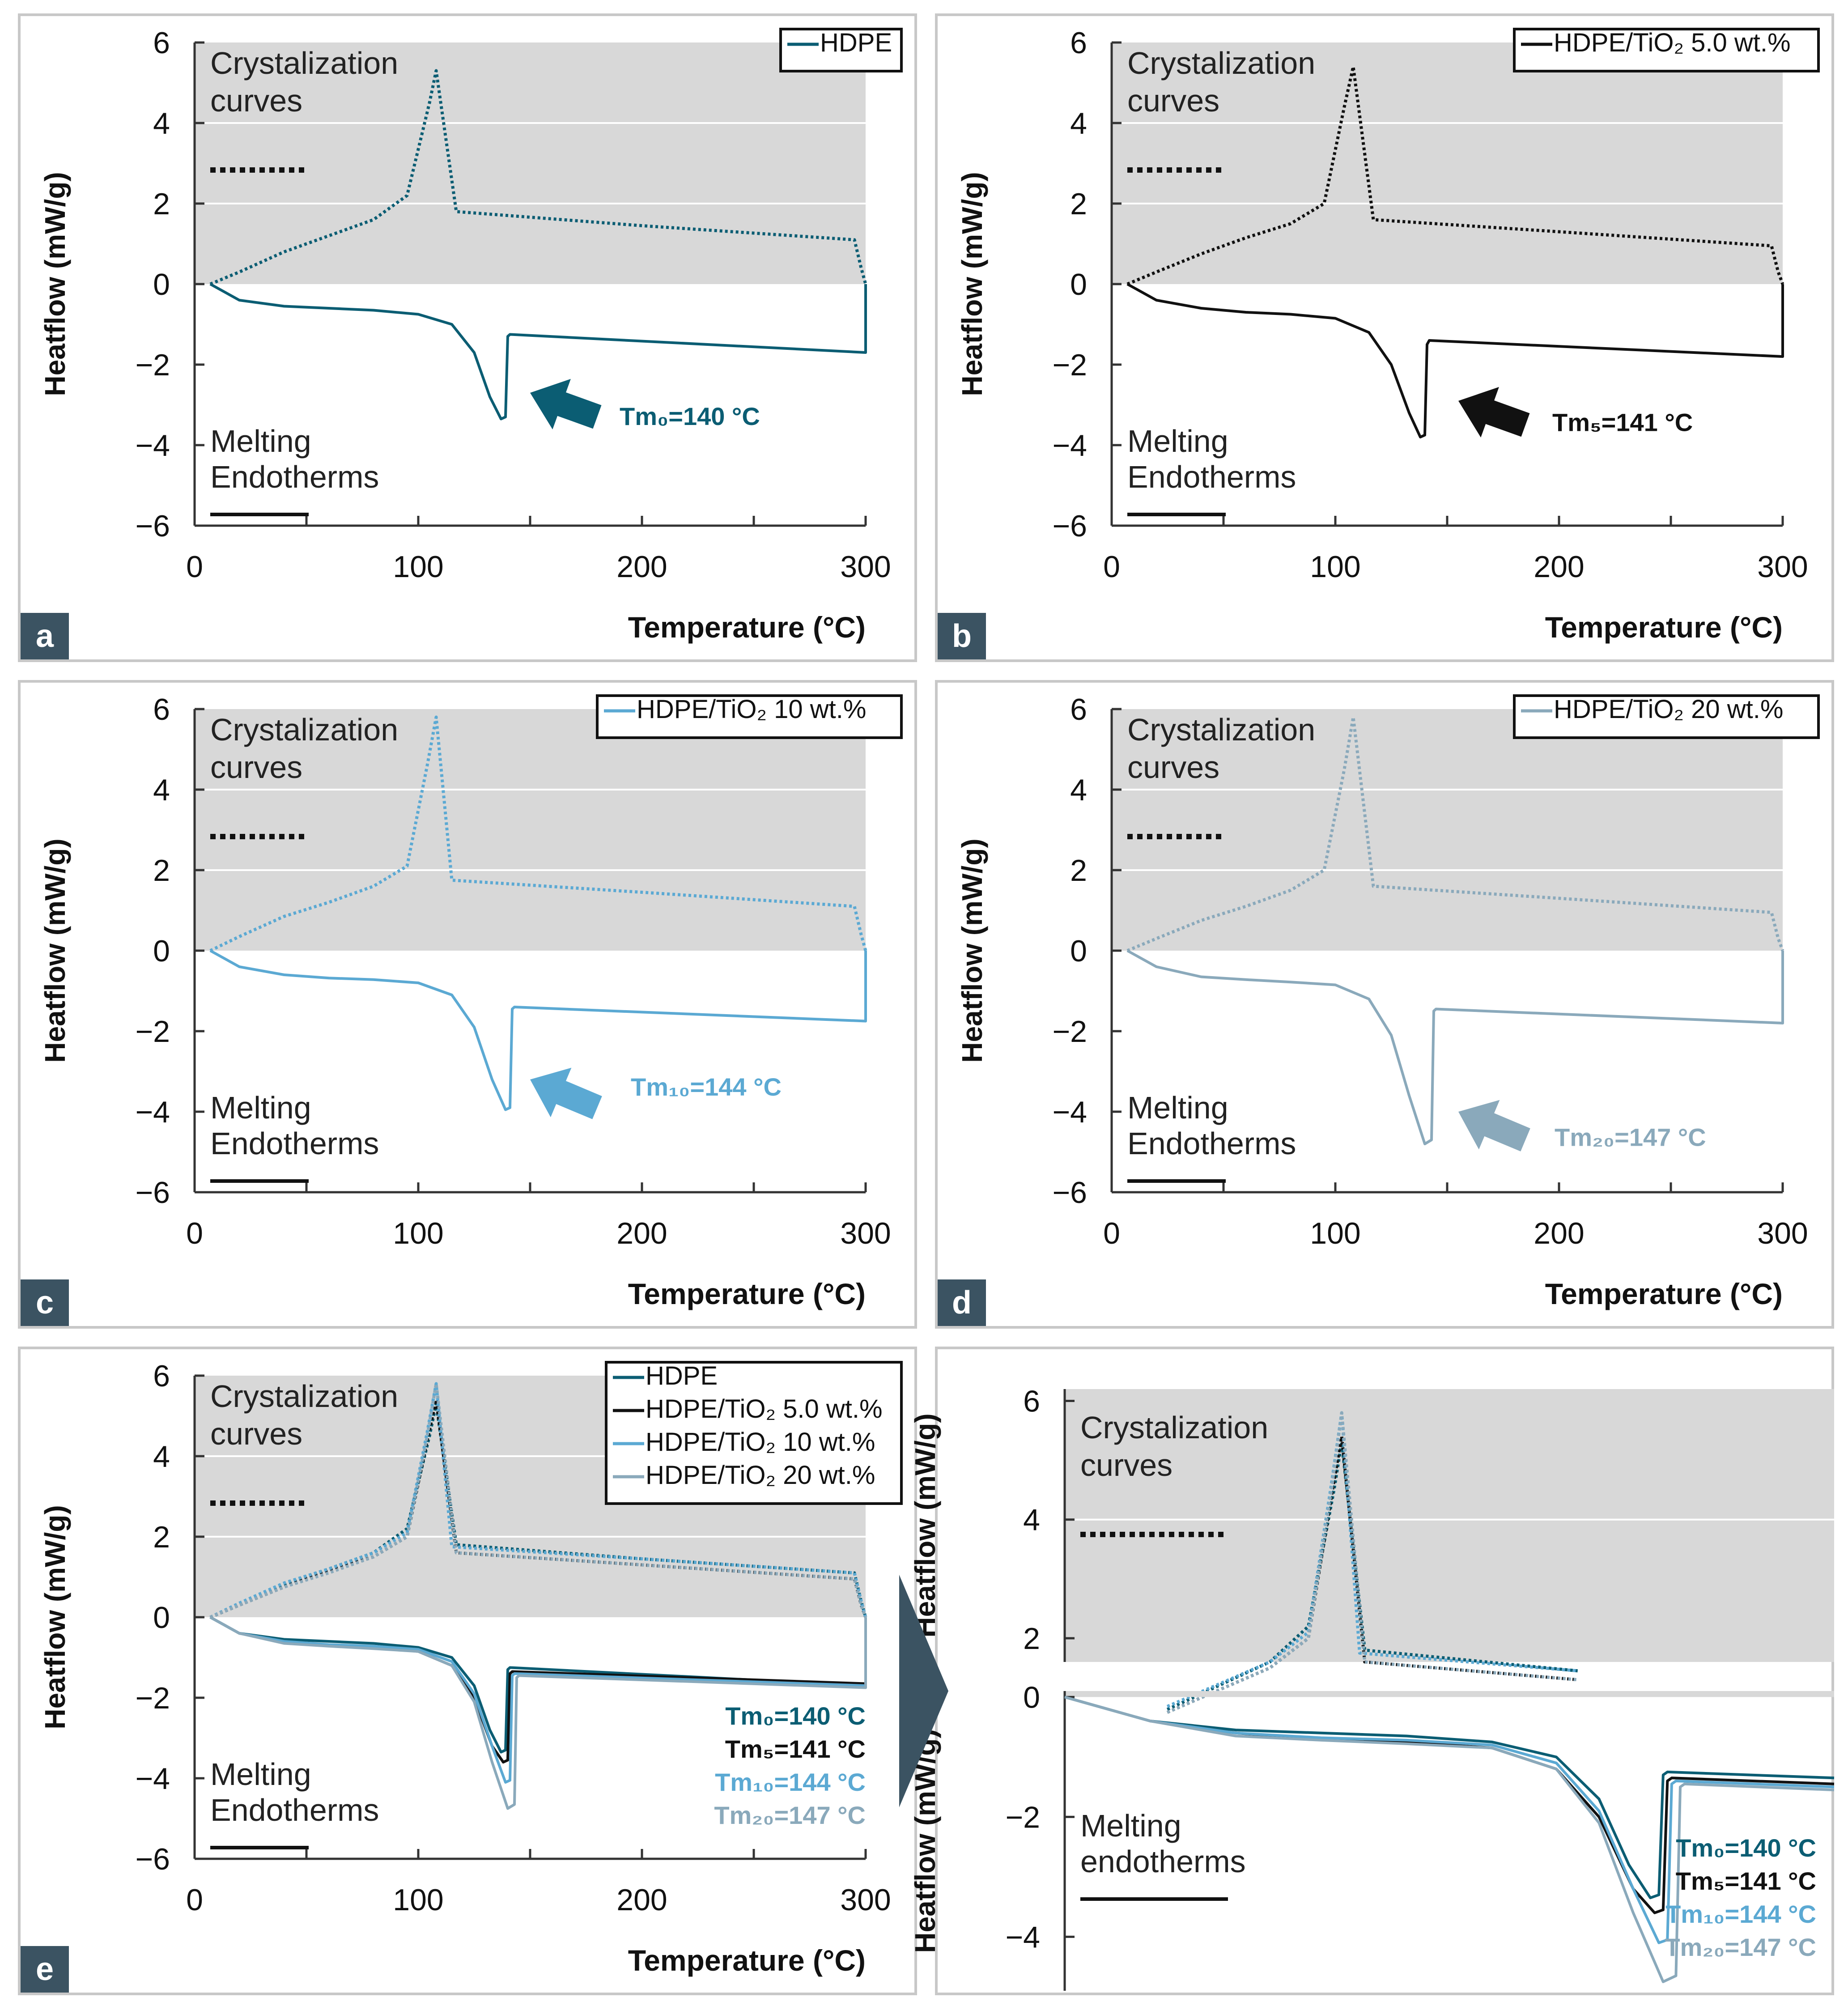 The image size is (1848, 2010). I want to click on melting-label: endotherms, so click(1163, 1861).